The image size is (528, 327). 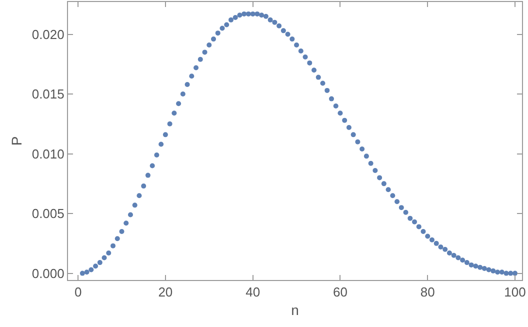 What do you see at coordinates (48, 94) in the screenshot?
I see `y-tick-label: 0.015` at bounding box center [48, 94].